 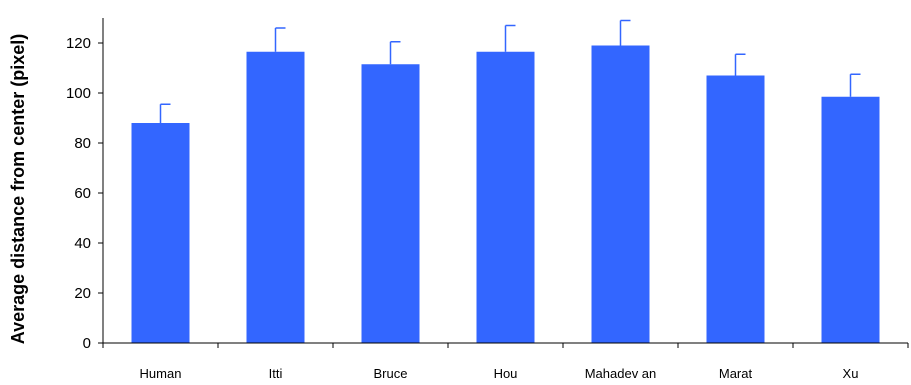 What do you see at coordinates (160, 233) in the screenshot?
I see `bar-human` at bounding box center [160, 233].